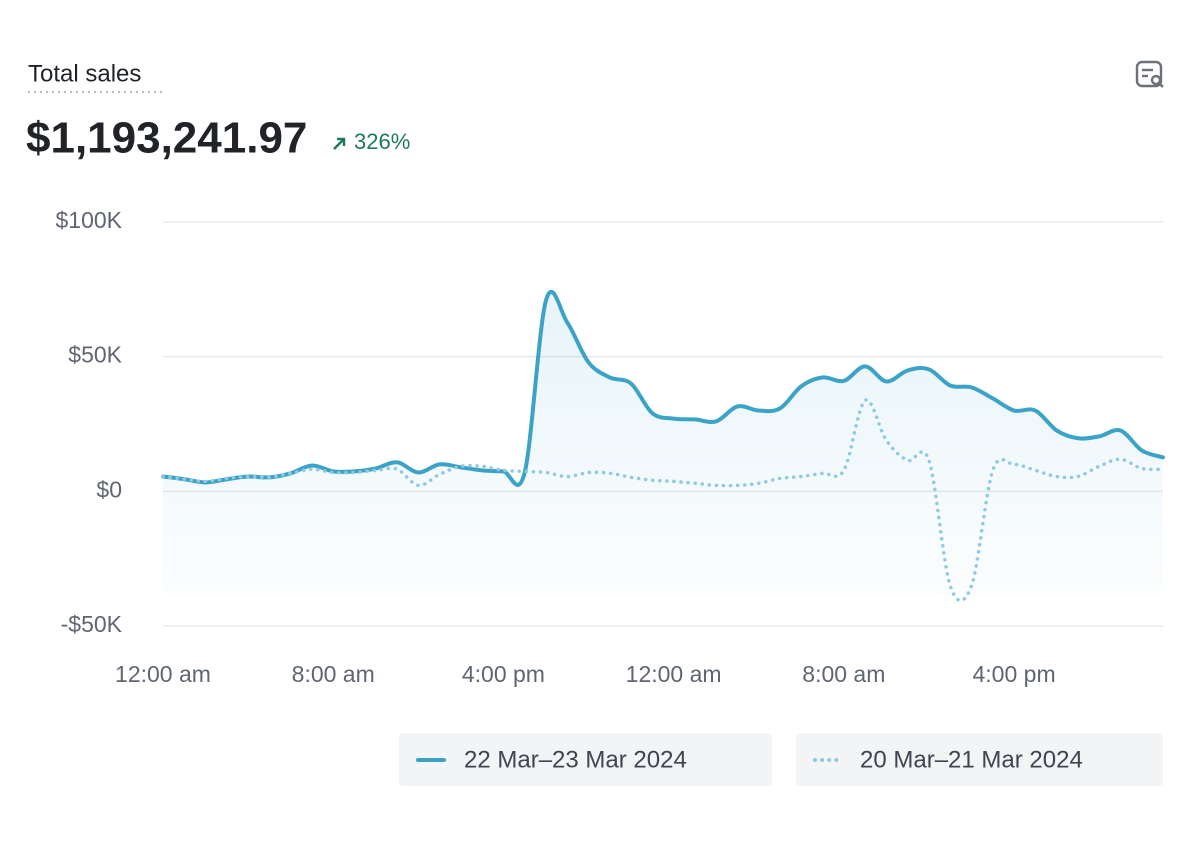 The image size is (1200, 851). What do you see at coordinates (382, 141) in the screenshot?
I see `kpi-change: 326%` at bounding box center [382, 141].